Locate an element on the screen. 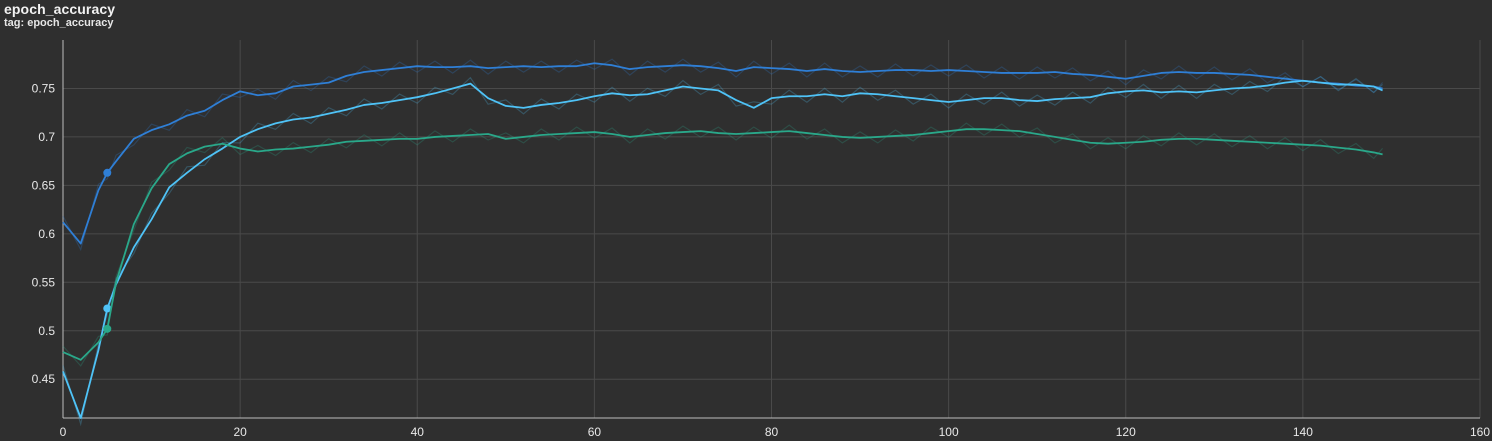 This screenshot has width=1492, height=441. y-tick-label: 0.6 is located at coordinates (46, 234).